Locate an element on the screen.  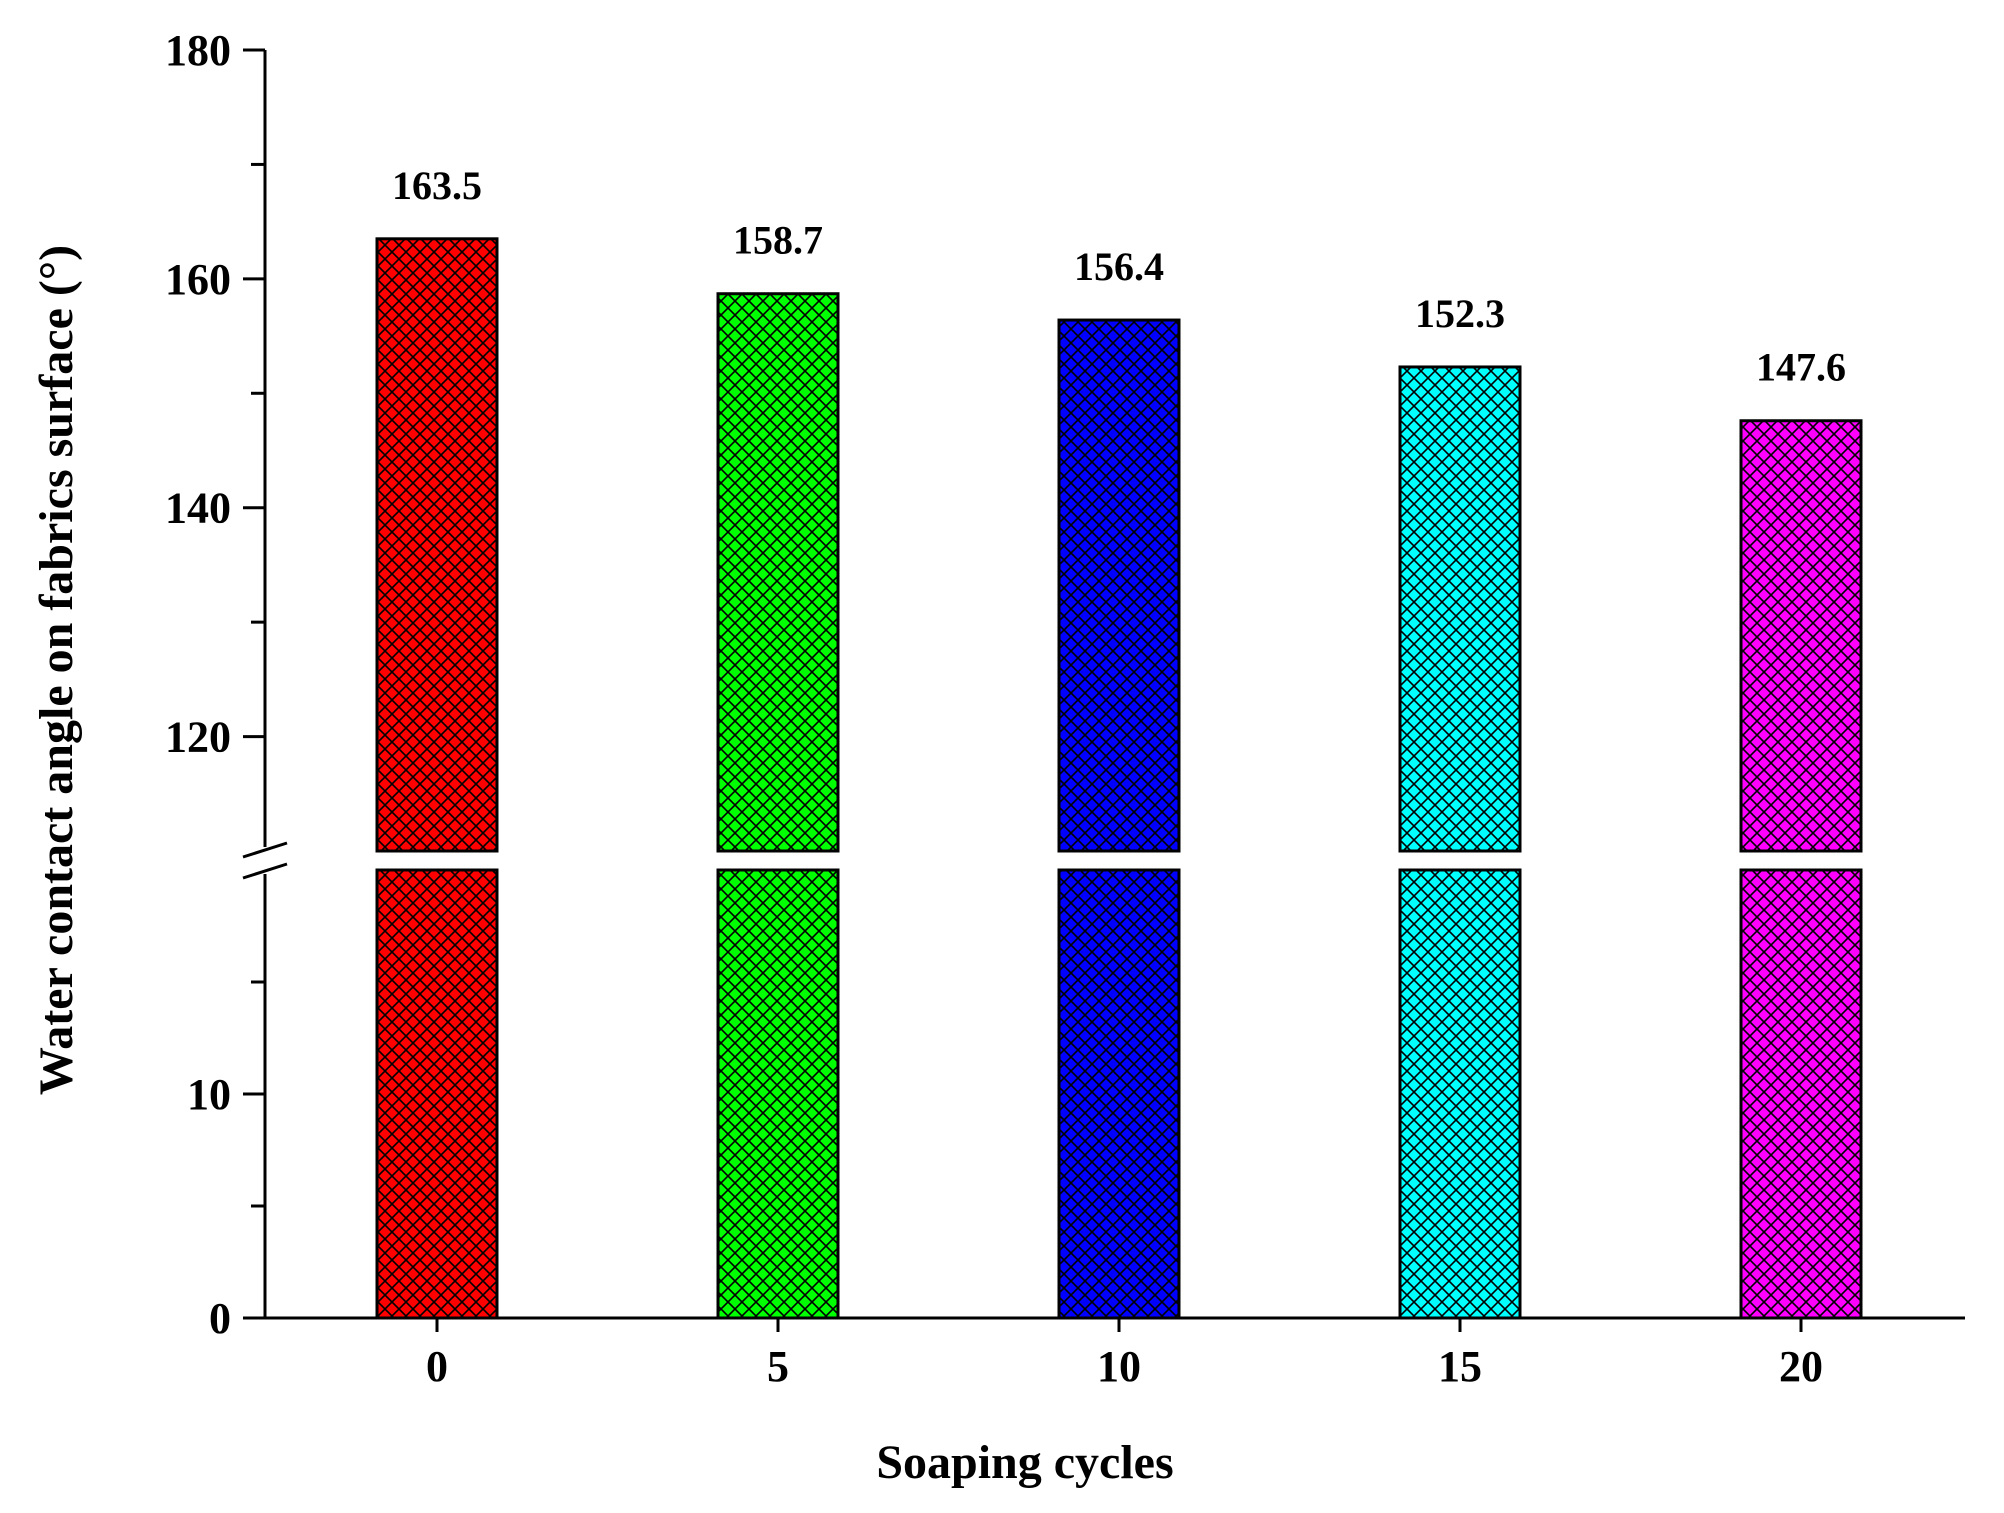
data-label: 156.4 is located at coordinates (1119, 266).